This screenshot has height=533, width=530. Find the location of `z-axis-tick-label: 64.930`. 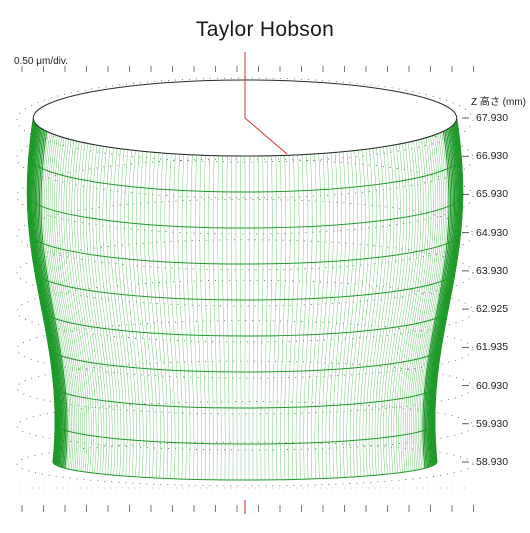

z-axis-tick-label: 64.930 is located at coordinates (492, 232).